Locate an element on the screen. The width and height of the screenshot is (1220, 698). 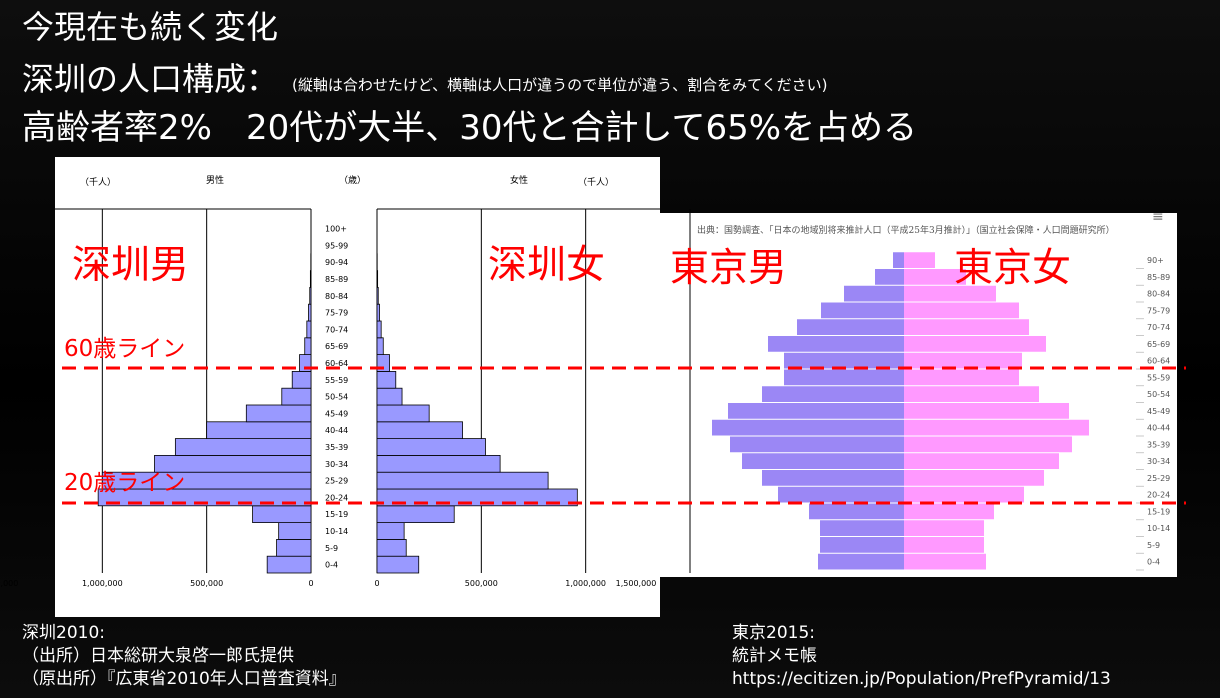
shenzhen-age-label-70-74: 70-74 is located at coordinates (336, 329).